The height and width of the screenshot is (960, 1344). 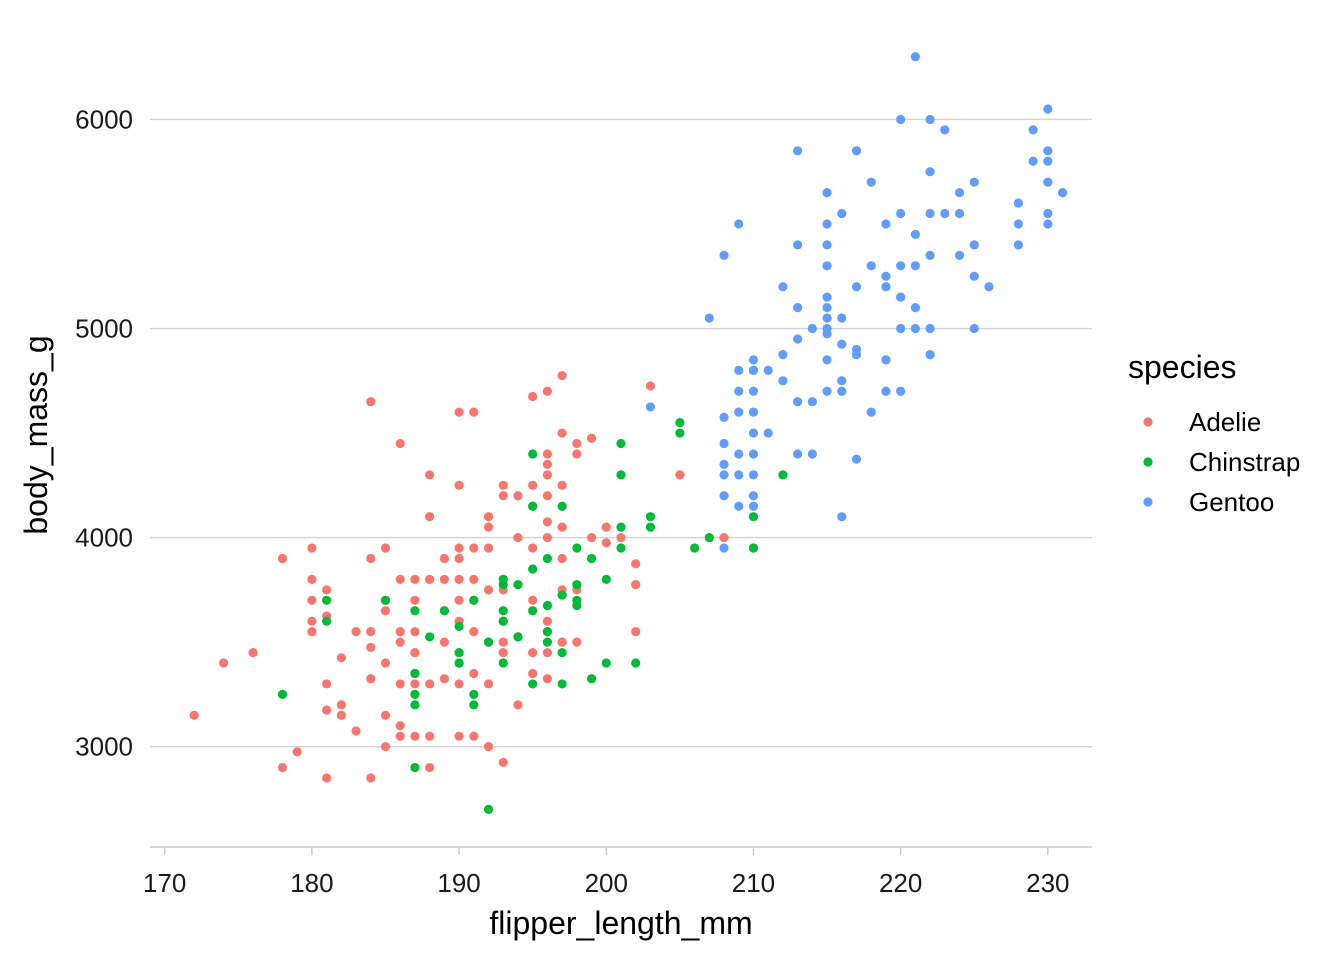 What do you see at coordinates (104, 119) in the screenshot?
I see `y-tick-label: 6000` at bounding box center [104, 119].